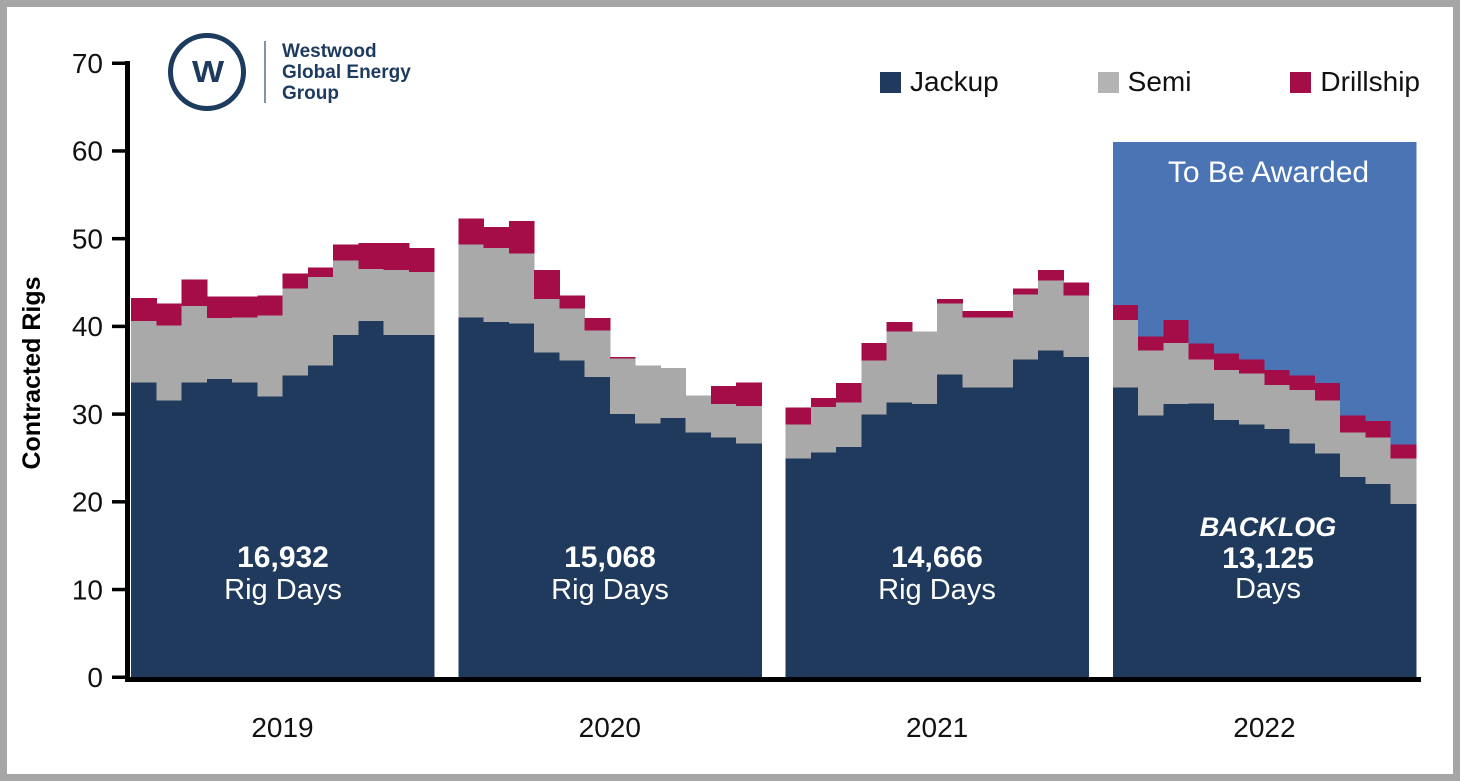 The width and height of the screenshot is (1460, 781). I want to click on y-tick-label: 30, so click(87, 414).